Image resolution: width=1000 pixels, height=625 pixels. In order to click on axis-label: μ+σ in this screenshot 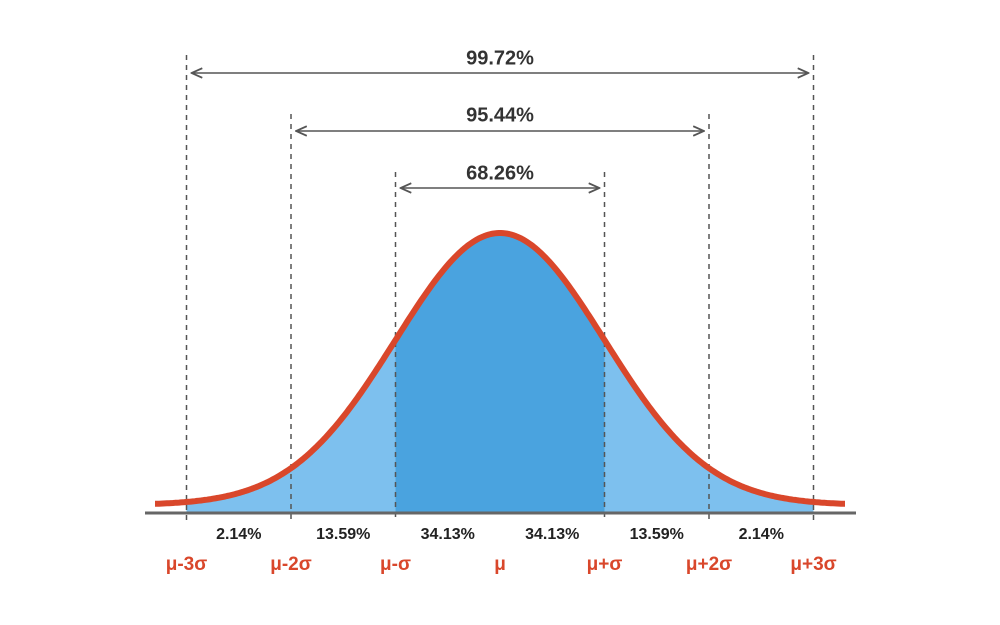, I will do `click(605, 564)`.